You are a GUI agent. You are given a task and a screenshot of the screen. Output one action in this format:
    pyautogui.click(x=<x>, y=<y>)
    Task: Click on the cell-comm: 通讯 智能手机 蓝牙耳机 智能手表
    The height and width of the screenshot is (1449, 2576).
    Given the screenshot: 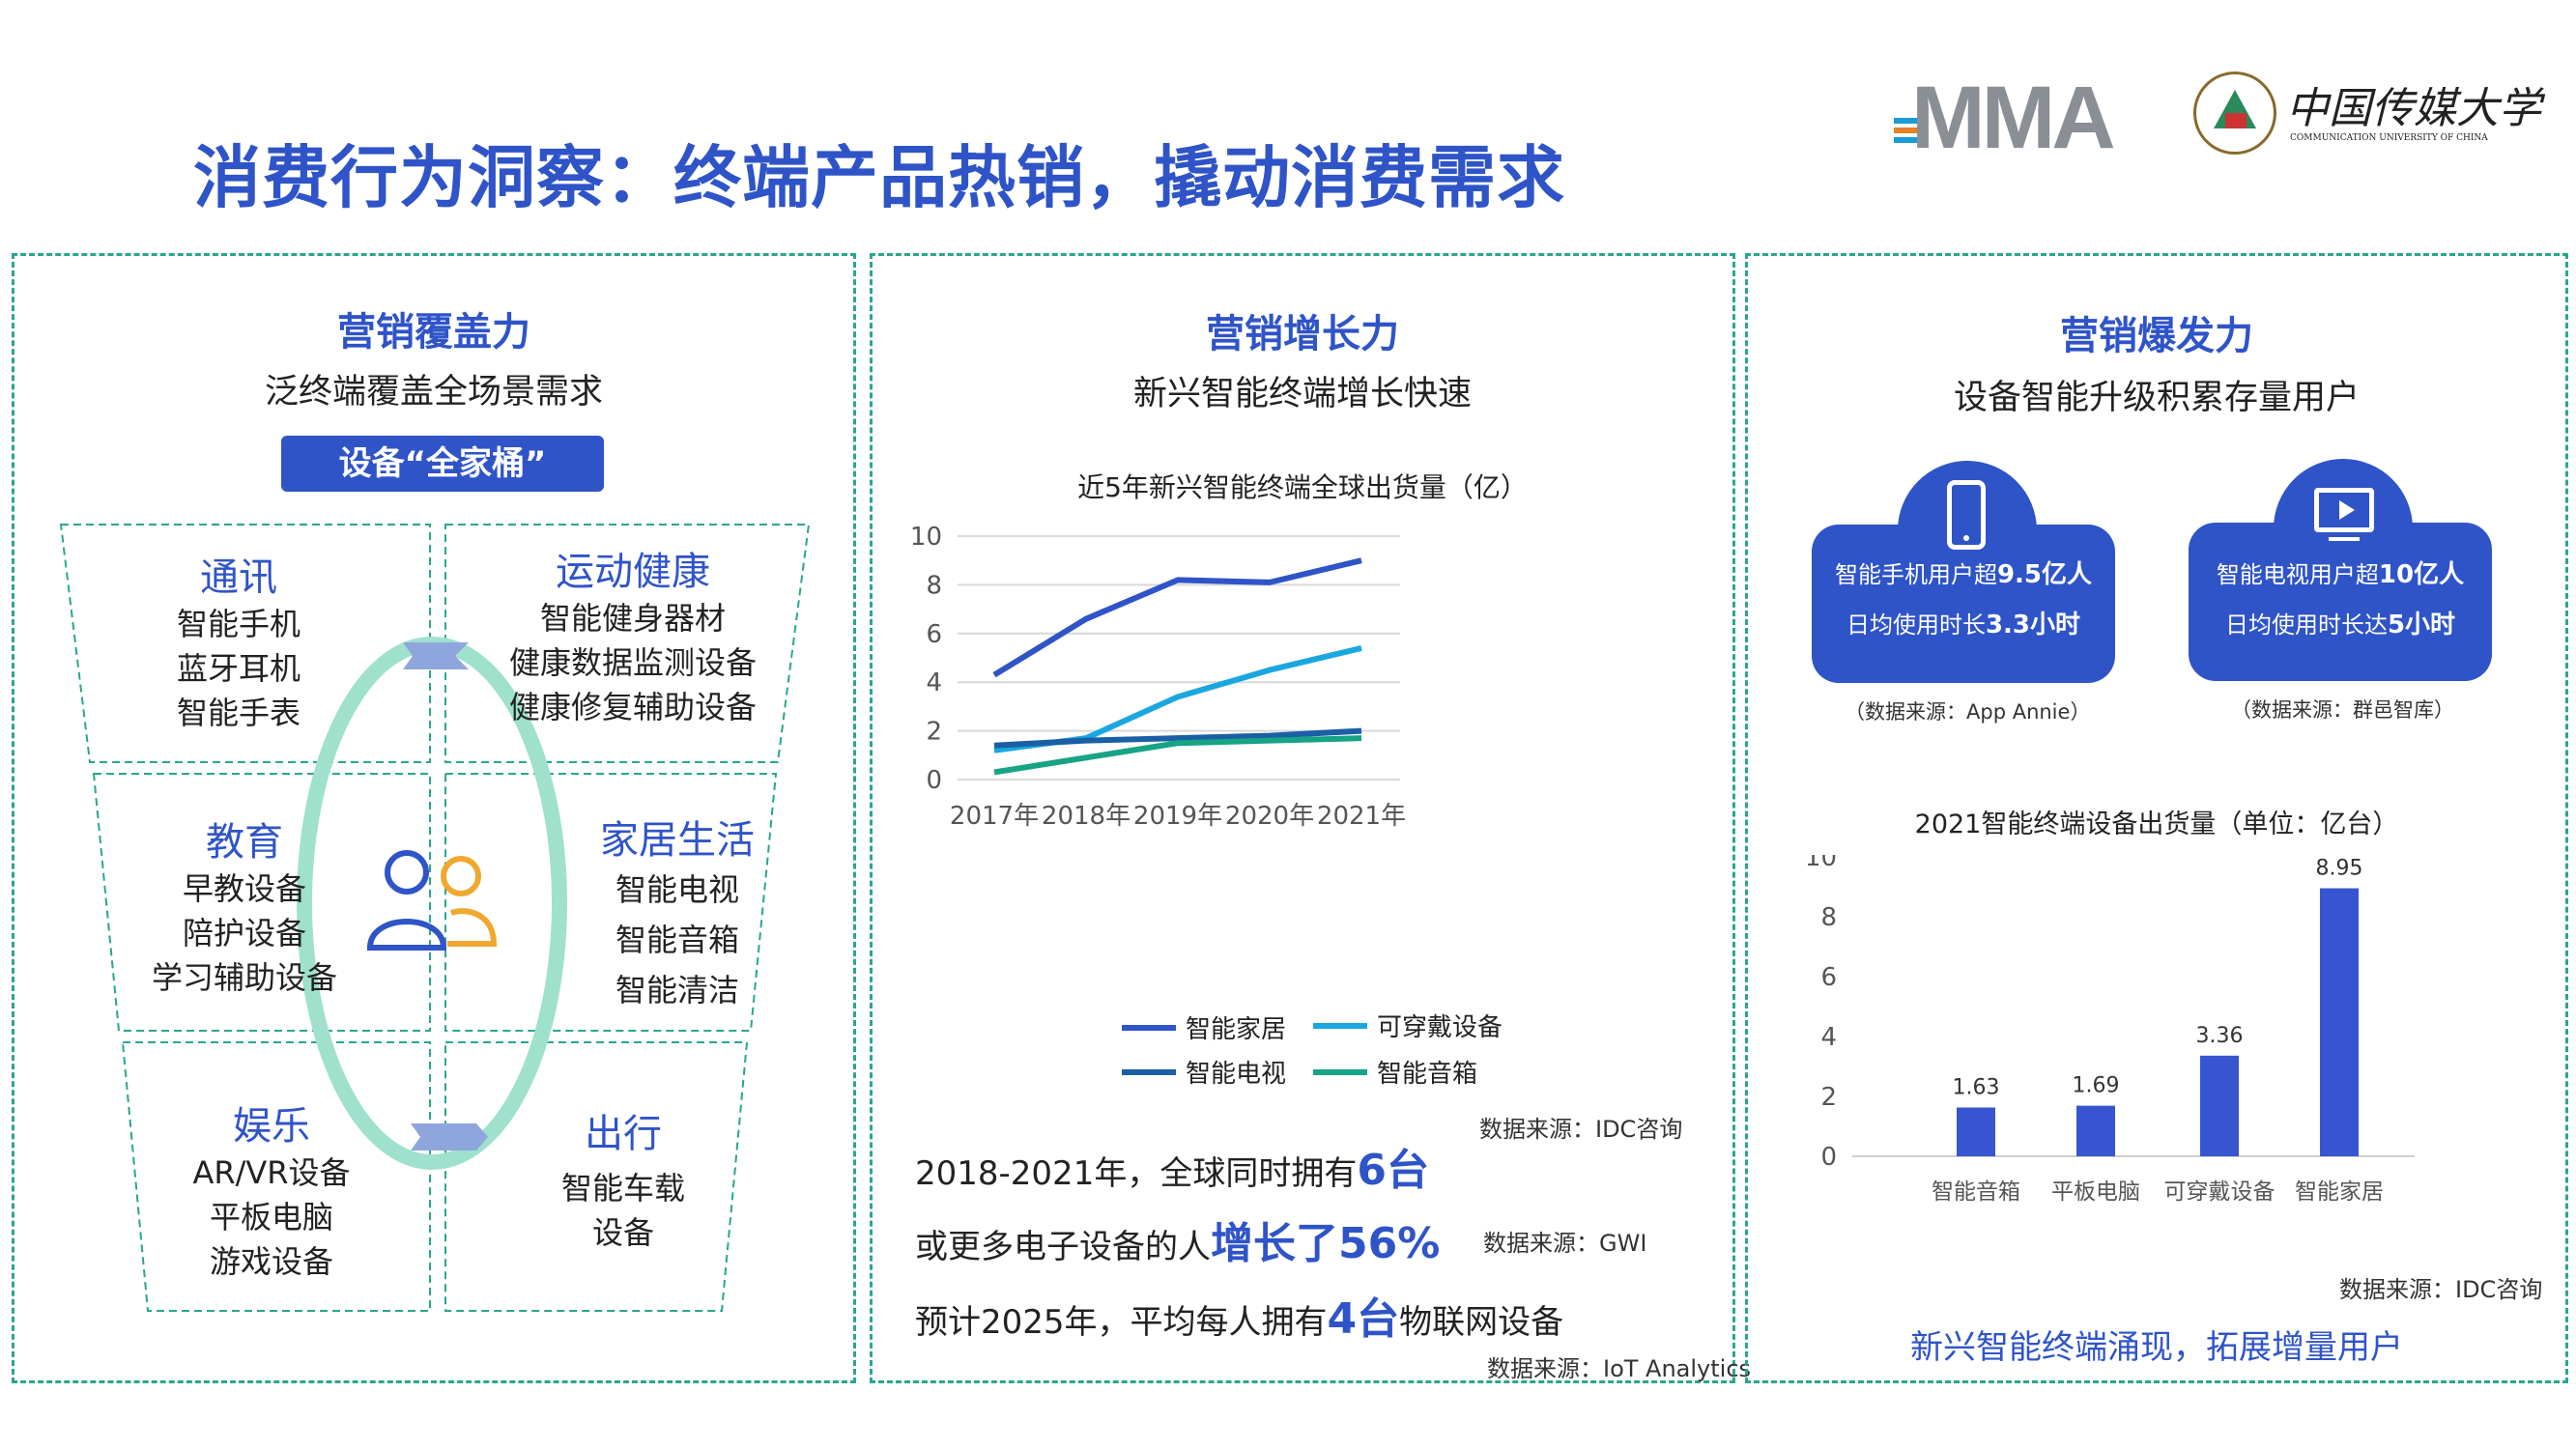 What is the action you would take?
    pyautogui.click(x=239, y=640)
    